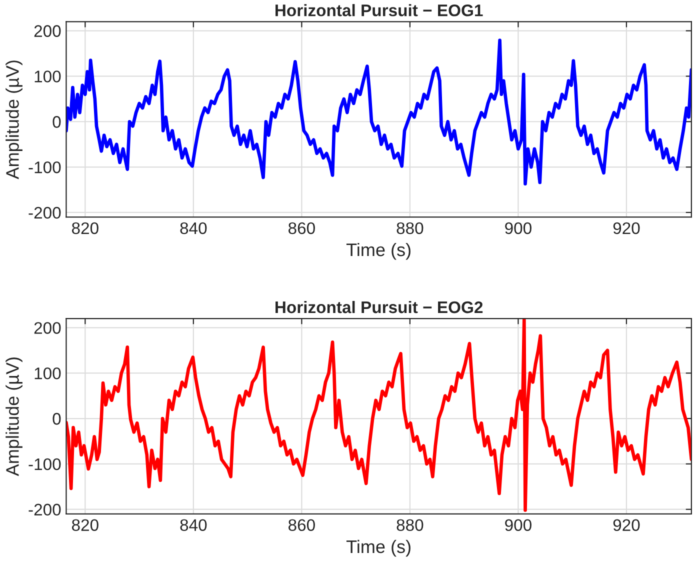 The width and height of the screenshot is (697, 571). What do you see at coordinates (379, 307) in the screenshot?
I see `chart-title: Horizontal Pursuit − EOG2` at bounding box center [379, 307].